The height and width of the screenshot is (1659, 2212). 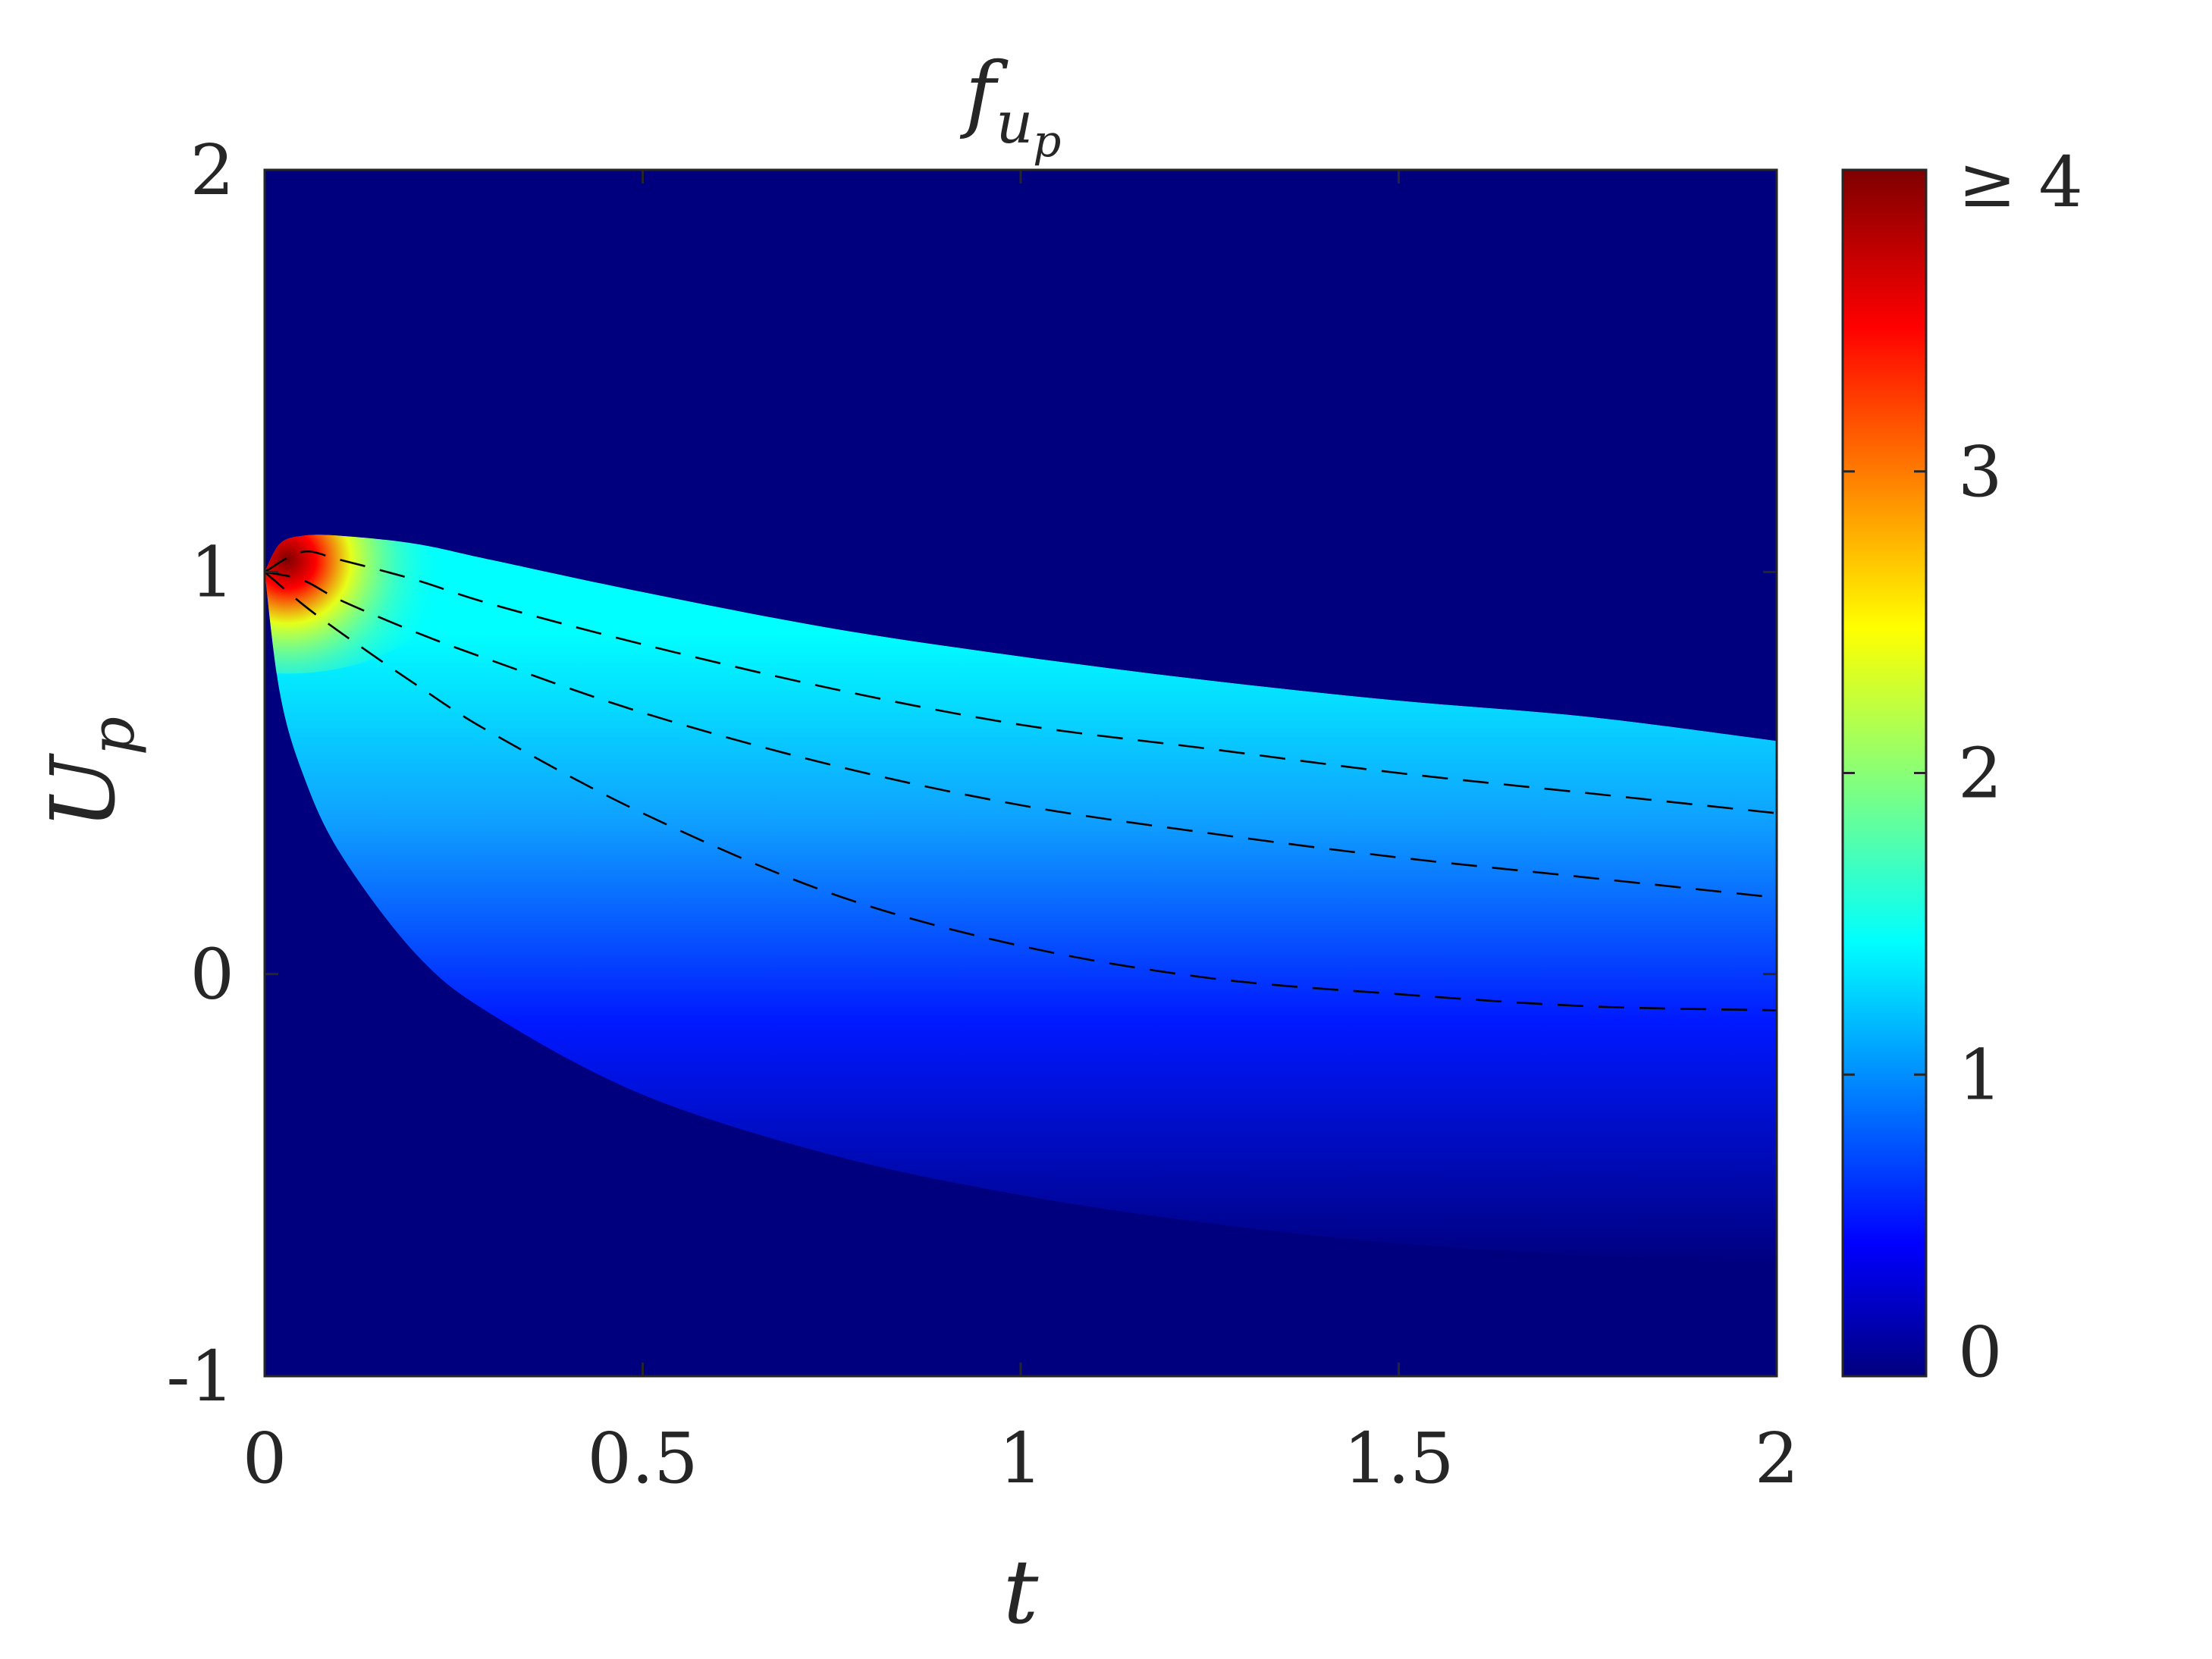 What do you see at coordinates (1398, 1458) in the screenshot?
I see `x-tick-label: 1.5` at bounding box center [1398, 1458].